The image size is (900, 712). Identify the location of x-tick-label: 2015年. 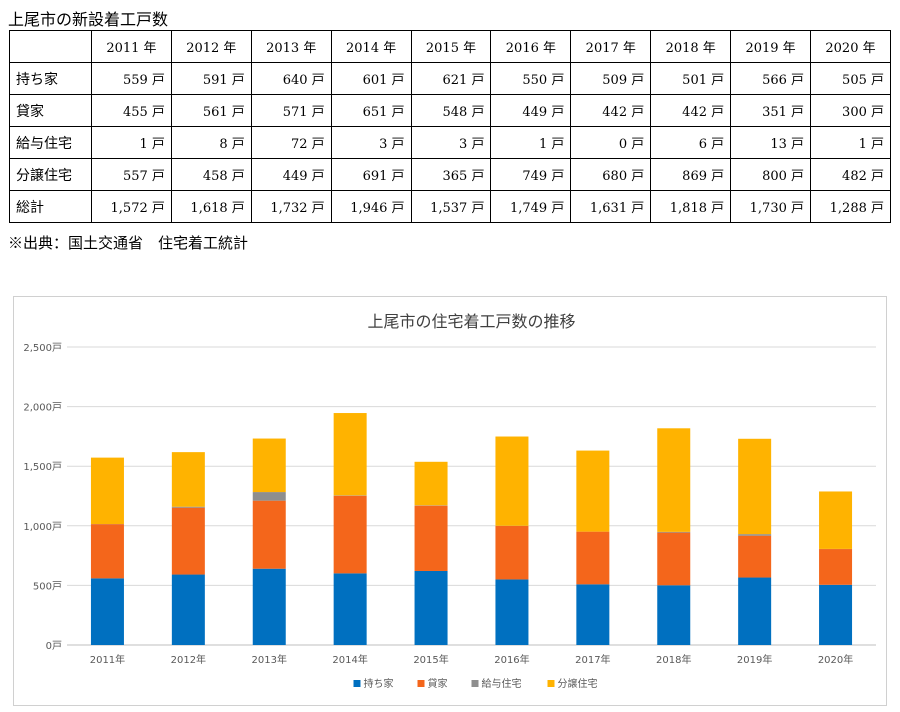
(430, 659).